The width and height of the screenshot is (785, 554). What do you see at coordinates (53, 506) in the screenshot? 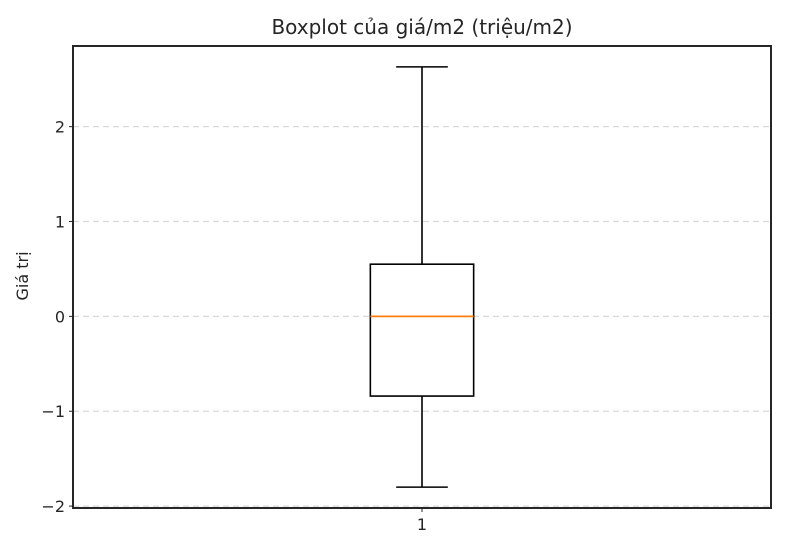
I see `y-tick-label: −2` at bounding box center [53, 506].